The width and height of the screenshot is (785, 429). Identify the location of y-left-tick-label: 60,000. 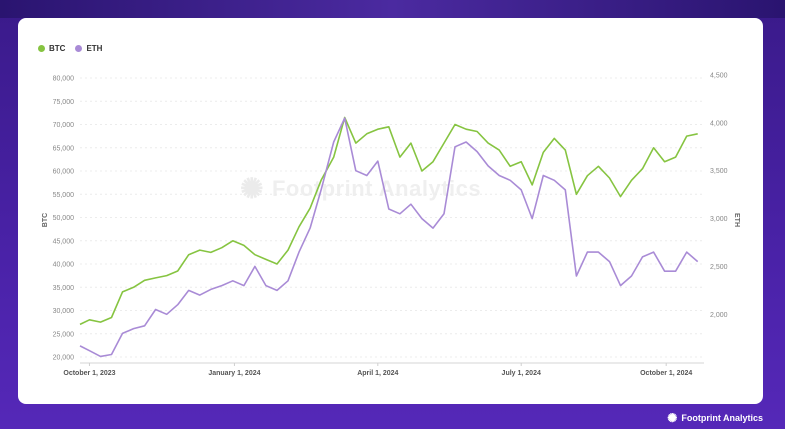
(64, 172).